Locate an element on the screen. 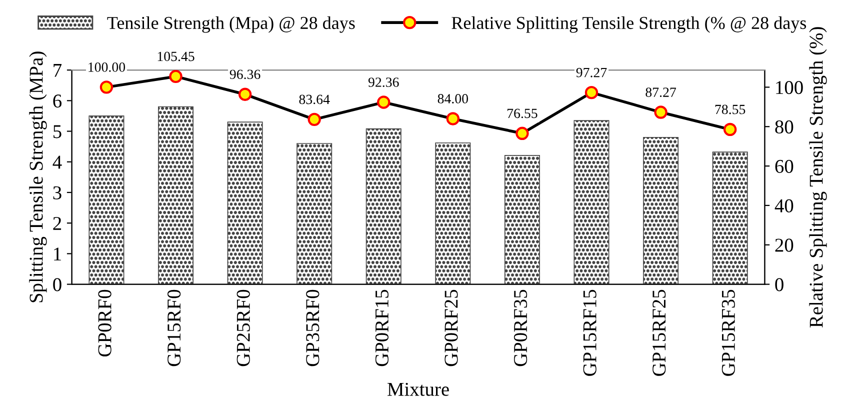 The width and height of the screenshot is (845, 412). data-label: 83.64 is located at coordinates (314, 99).